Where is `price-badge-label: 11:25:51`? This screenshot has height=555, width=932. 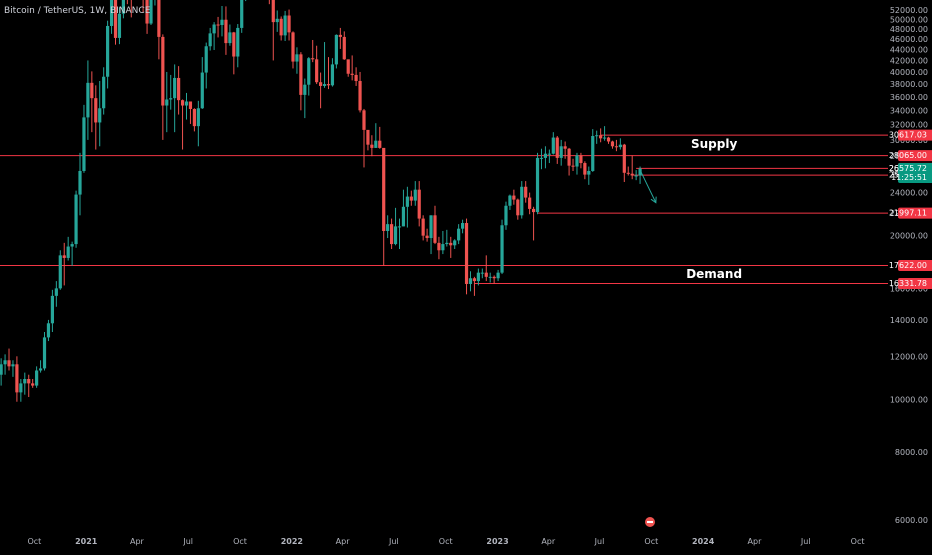
price-badge-label: 11:25:51 is located at coordinates (909, 177).